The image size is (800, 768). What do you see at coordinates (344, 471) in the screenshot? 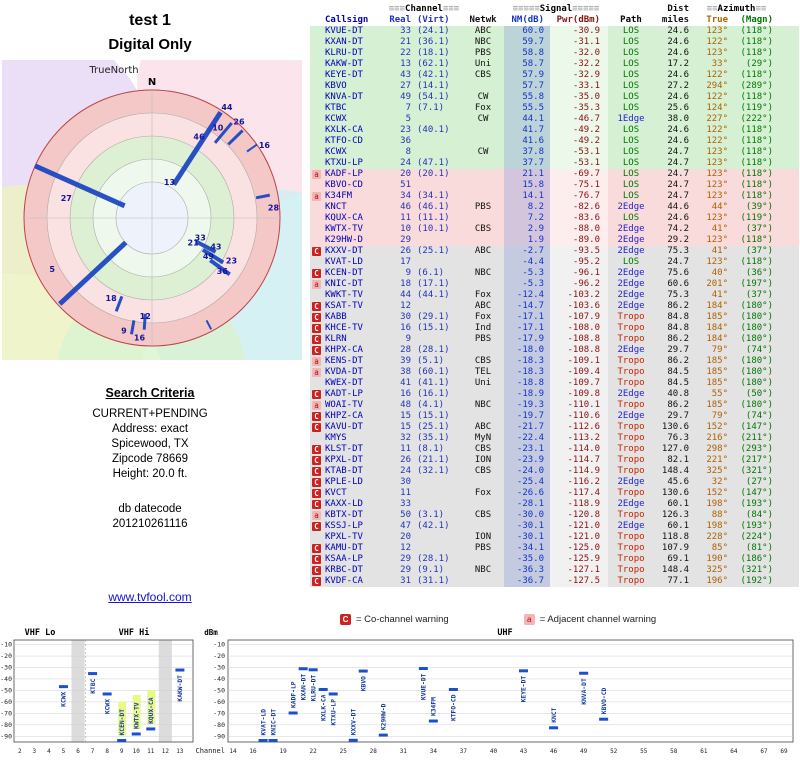
I see `callsign-link: KTAB-DT` at bounding box center [344, 471].